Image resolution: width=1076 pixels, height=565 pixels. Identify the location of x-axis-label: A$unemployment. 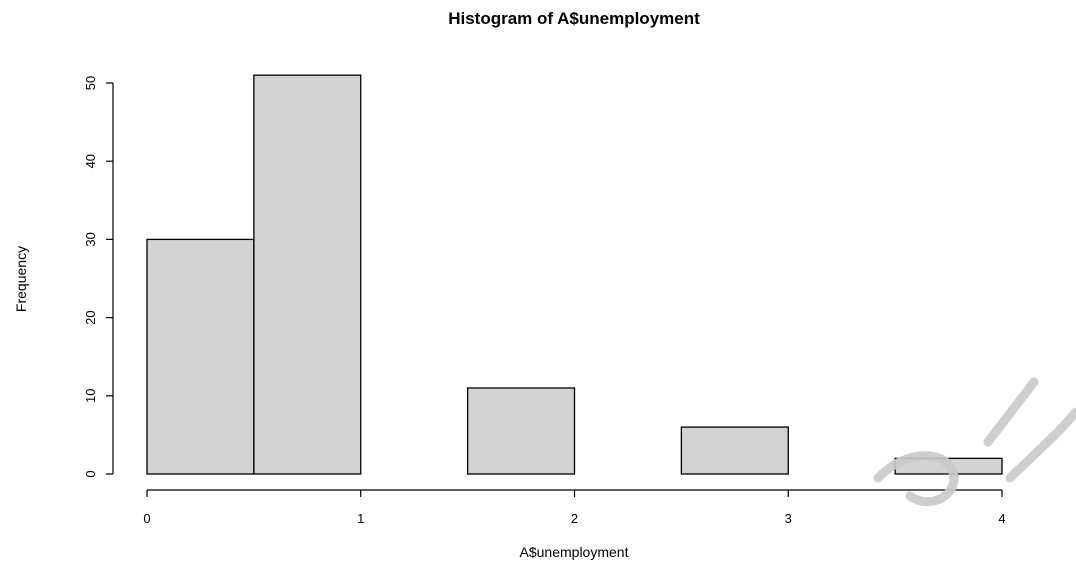
(574, 552).